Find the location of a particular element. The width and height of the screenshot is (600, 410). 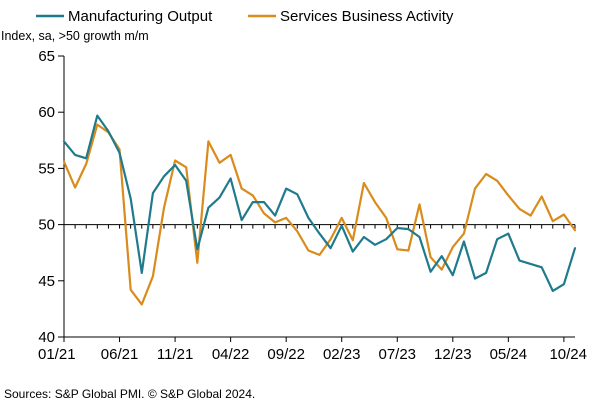

x-tick-label: 04/22 is located at coordinates (231, 354).